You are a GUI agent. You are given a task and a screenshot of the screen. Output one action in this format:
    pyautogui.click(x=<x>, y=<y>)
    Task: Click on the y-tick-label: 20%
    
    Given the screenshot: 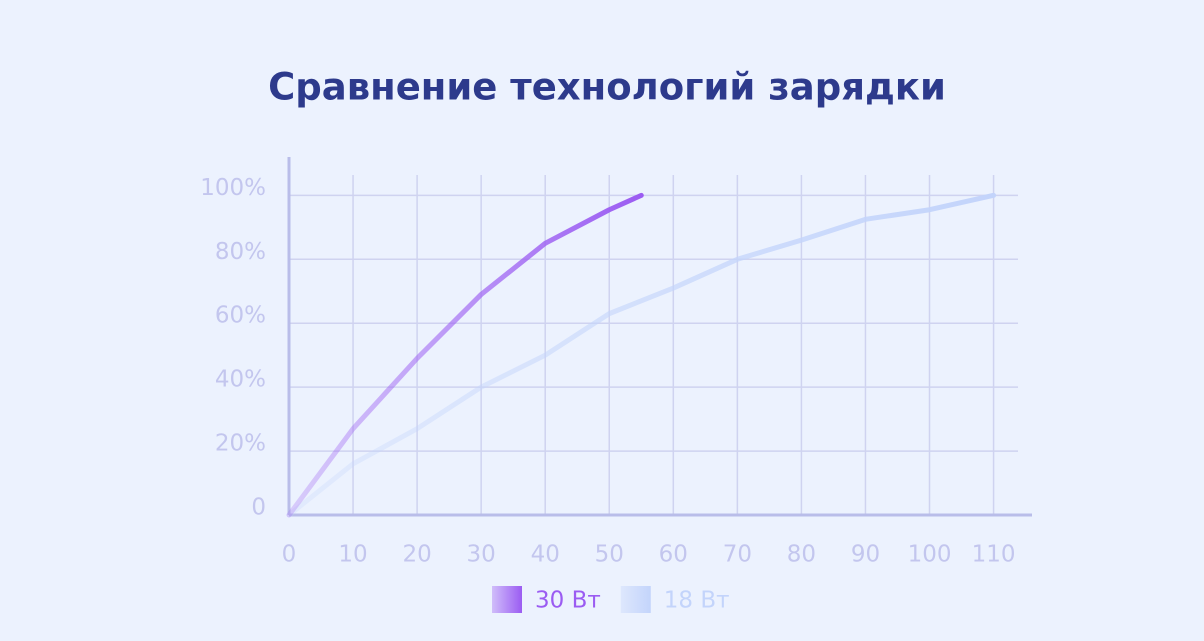 What is the action you would take?
    pyautogui.click(x=240, y=444)
    